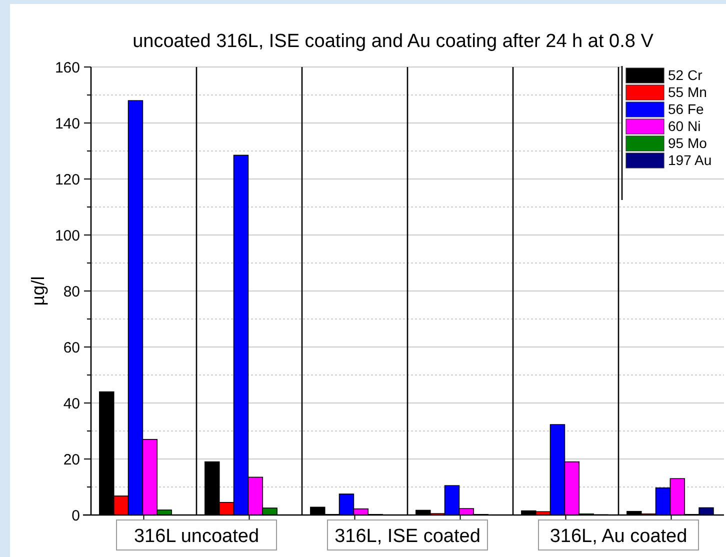  Describe the element at coordinates (685, 75) in the screenshot. I see `legend-label: 52 Cr` at that location.